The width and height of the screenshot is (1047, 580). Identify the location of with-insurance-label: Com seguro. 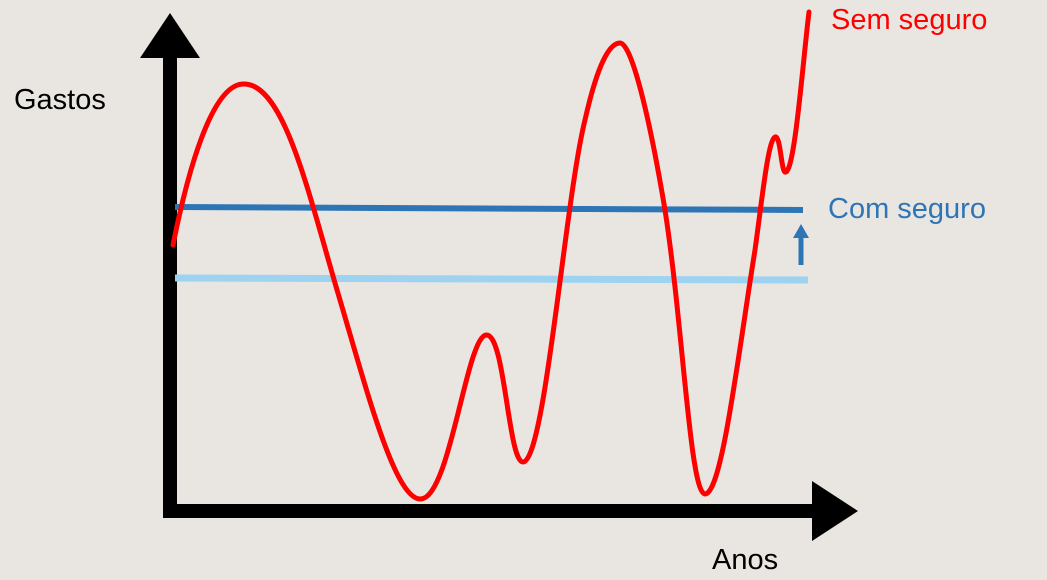
(907, 209).